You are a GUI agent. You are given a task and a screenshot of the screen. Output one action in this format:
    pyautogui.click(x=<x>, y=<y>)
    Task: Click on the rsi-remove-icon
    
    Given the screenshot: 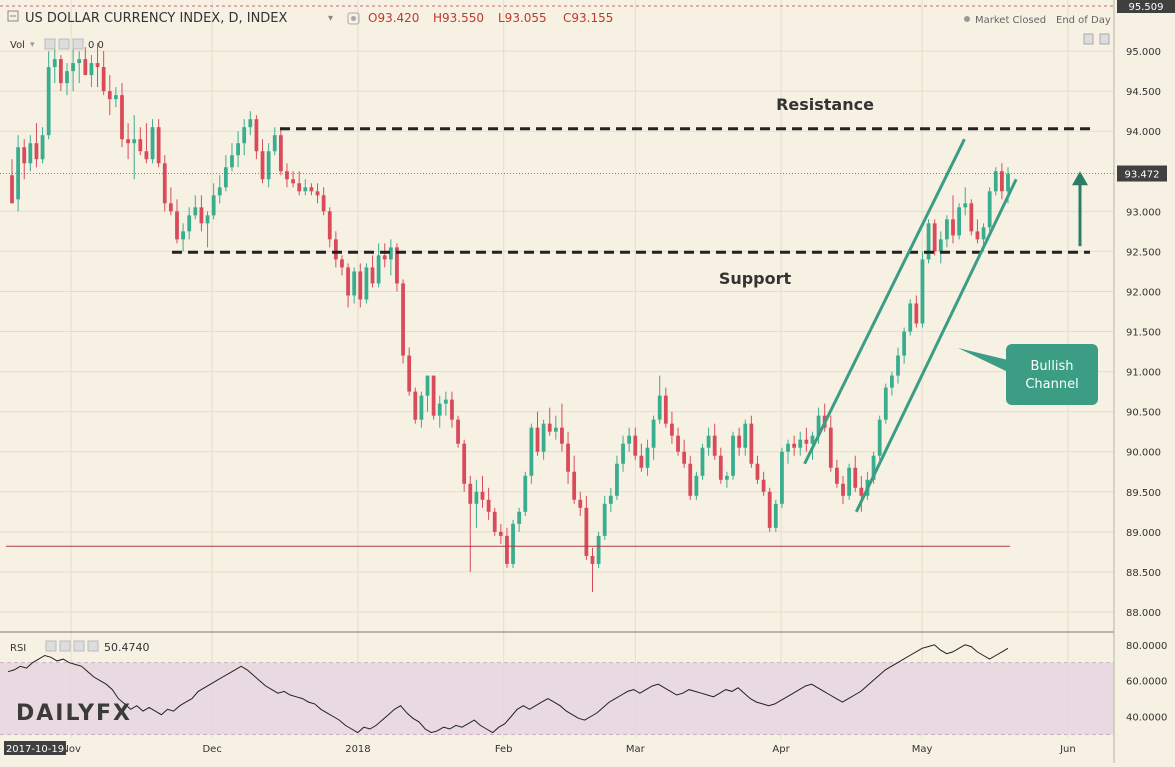 What is the action you would take?
    pyautogui.click(x=79, y=646)
    